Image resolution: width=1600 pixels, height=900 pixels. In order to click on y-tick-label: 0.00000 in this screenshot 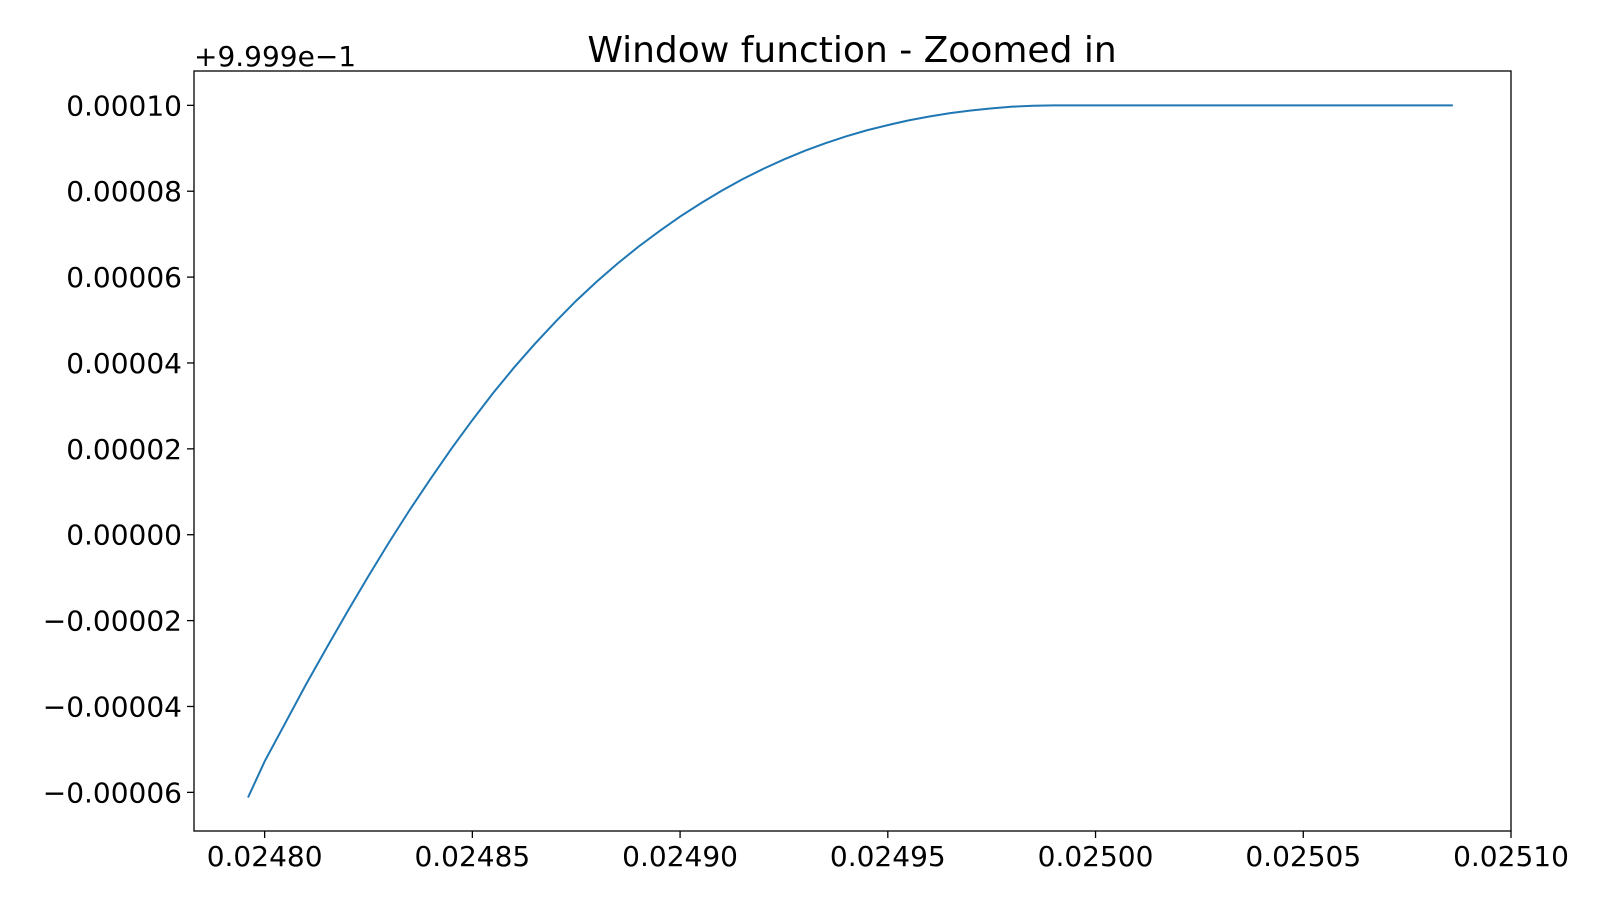, I will do `click(124, 535)`.